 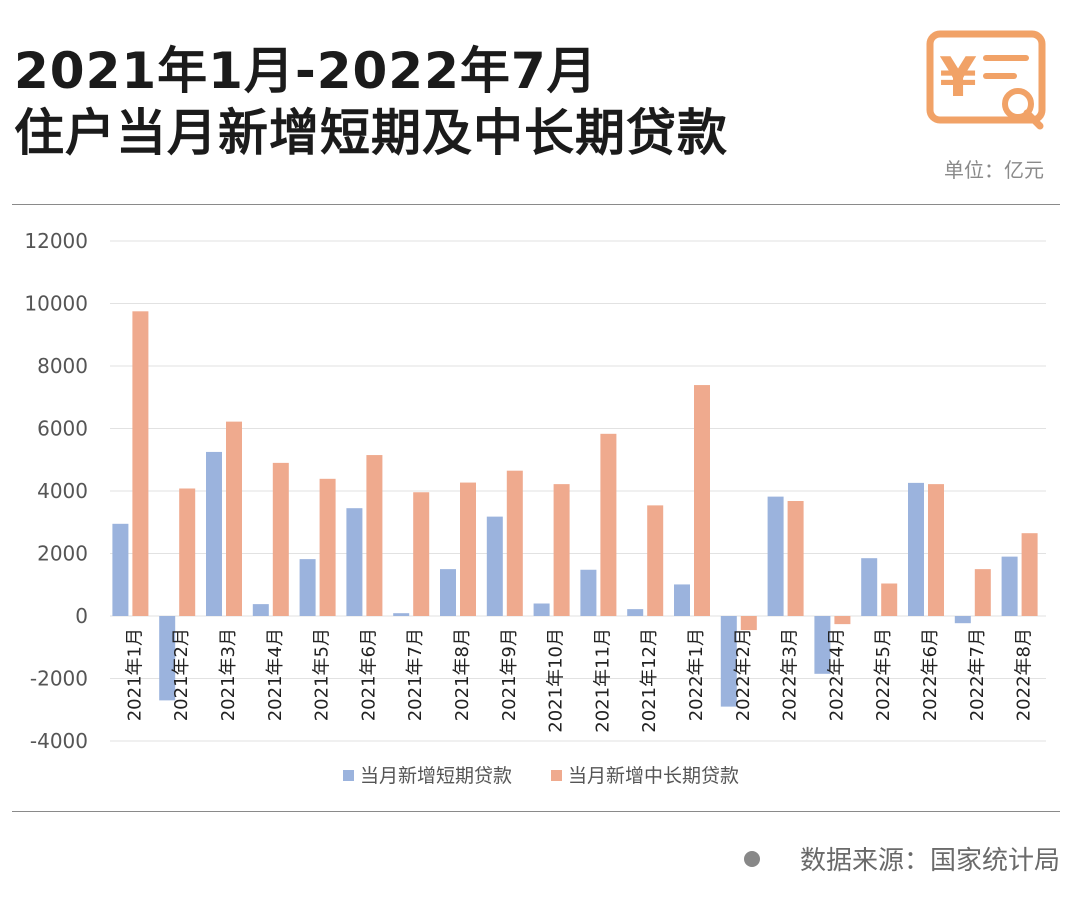 What do you see at coordinates (348, 775) in the screenshot?
I see `legend-swatch-short-term` at bounding box center [348, 775].